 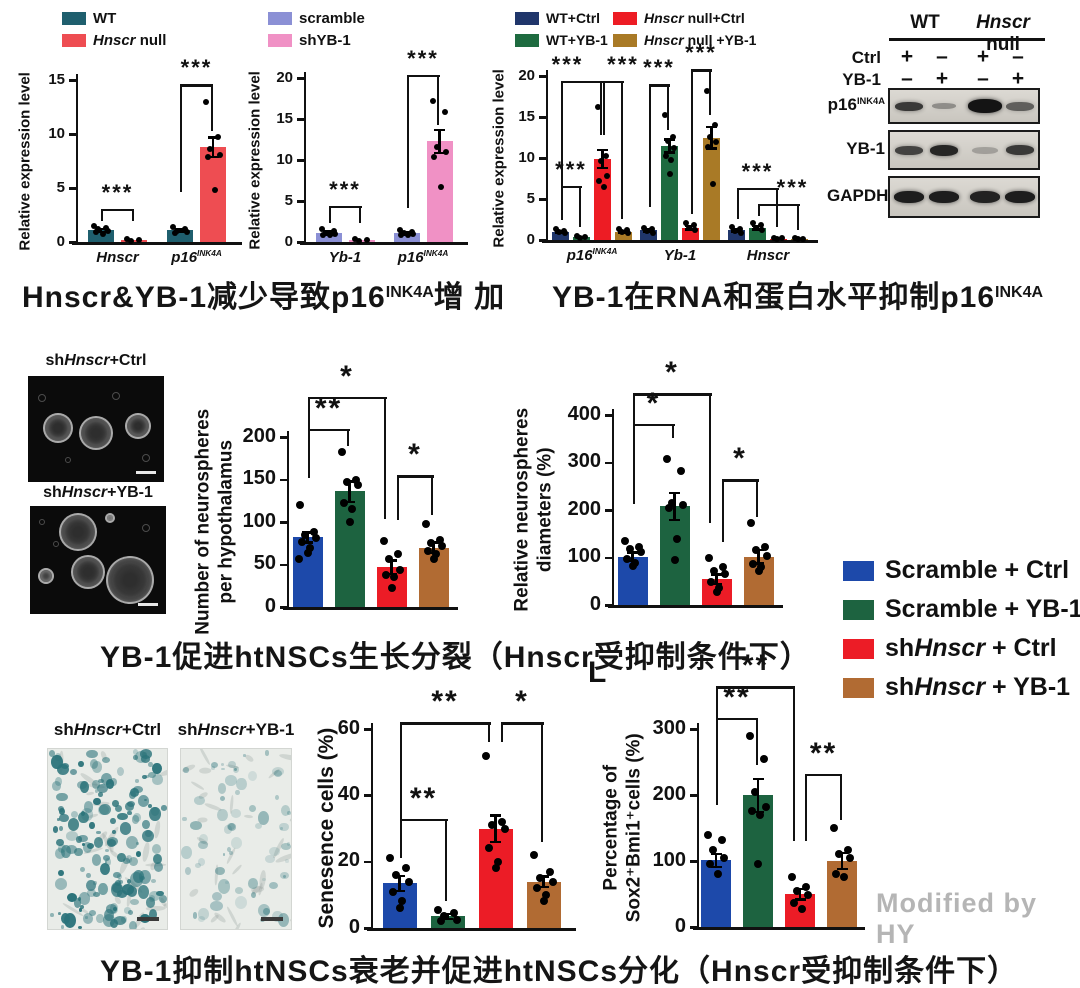 What do you see at coordinates (526, 116) in the screenshot?
I see `tick-label: 15` at bounding box center [526, 116].